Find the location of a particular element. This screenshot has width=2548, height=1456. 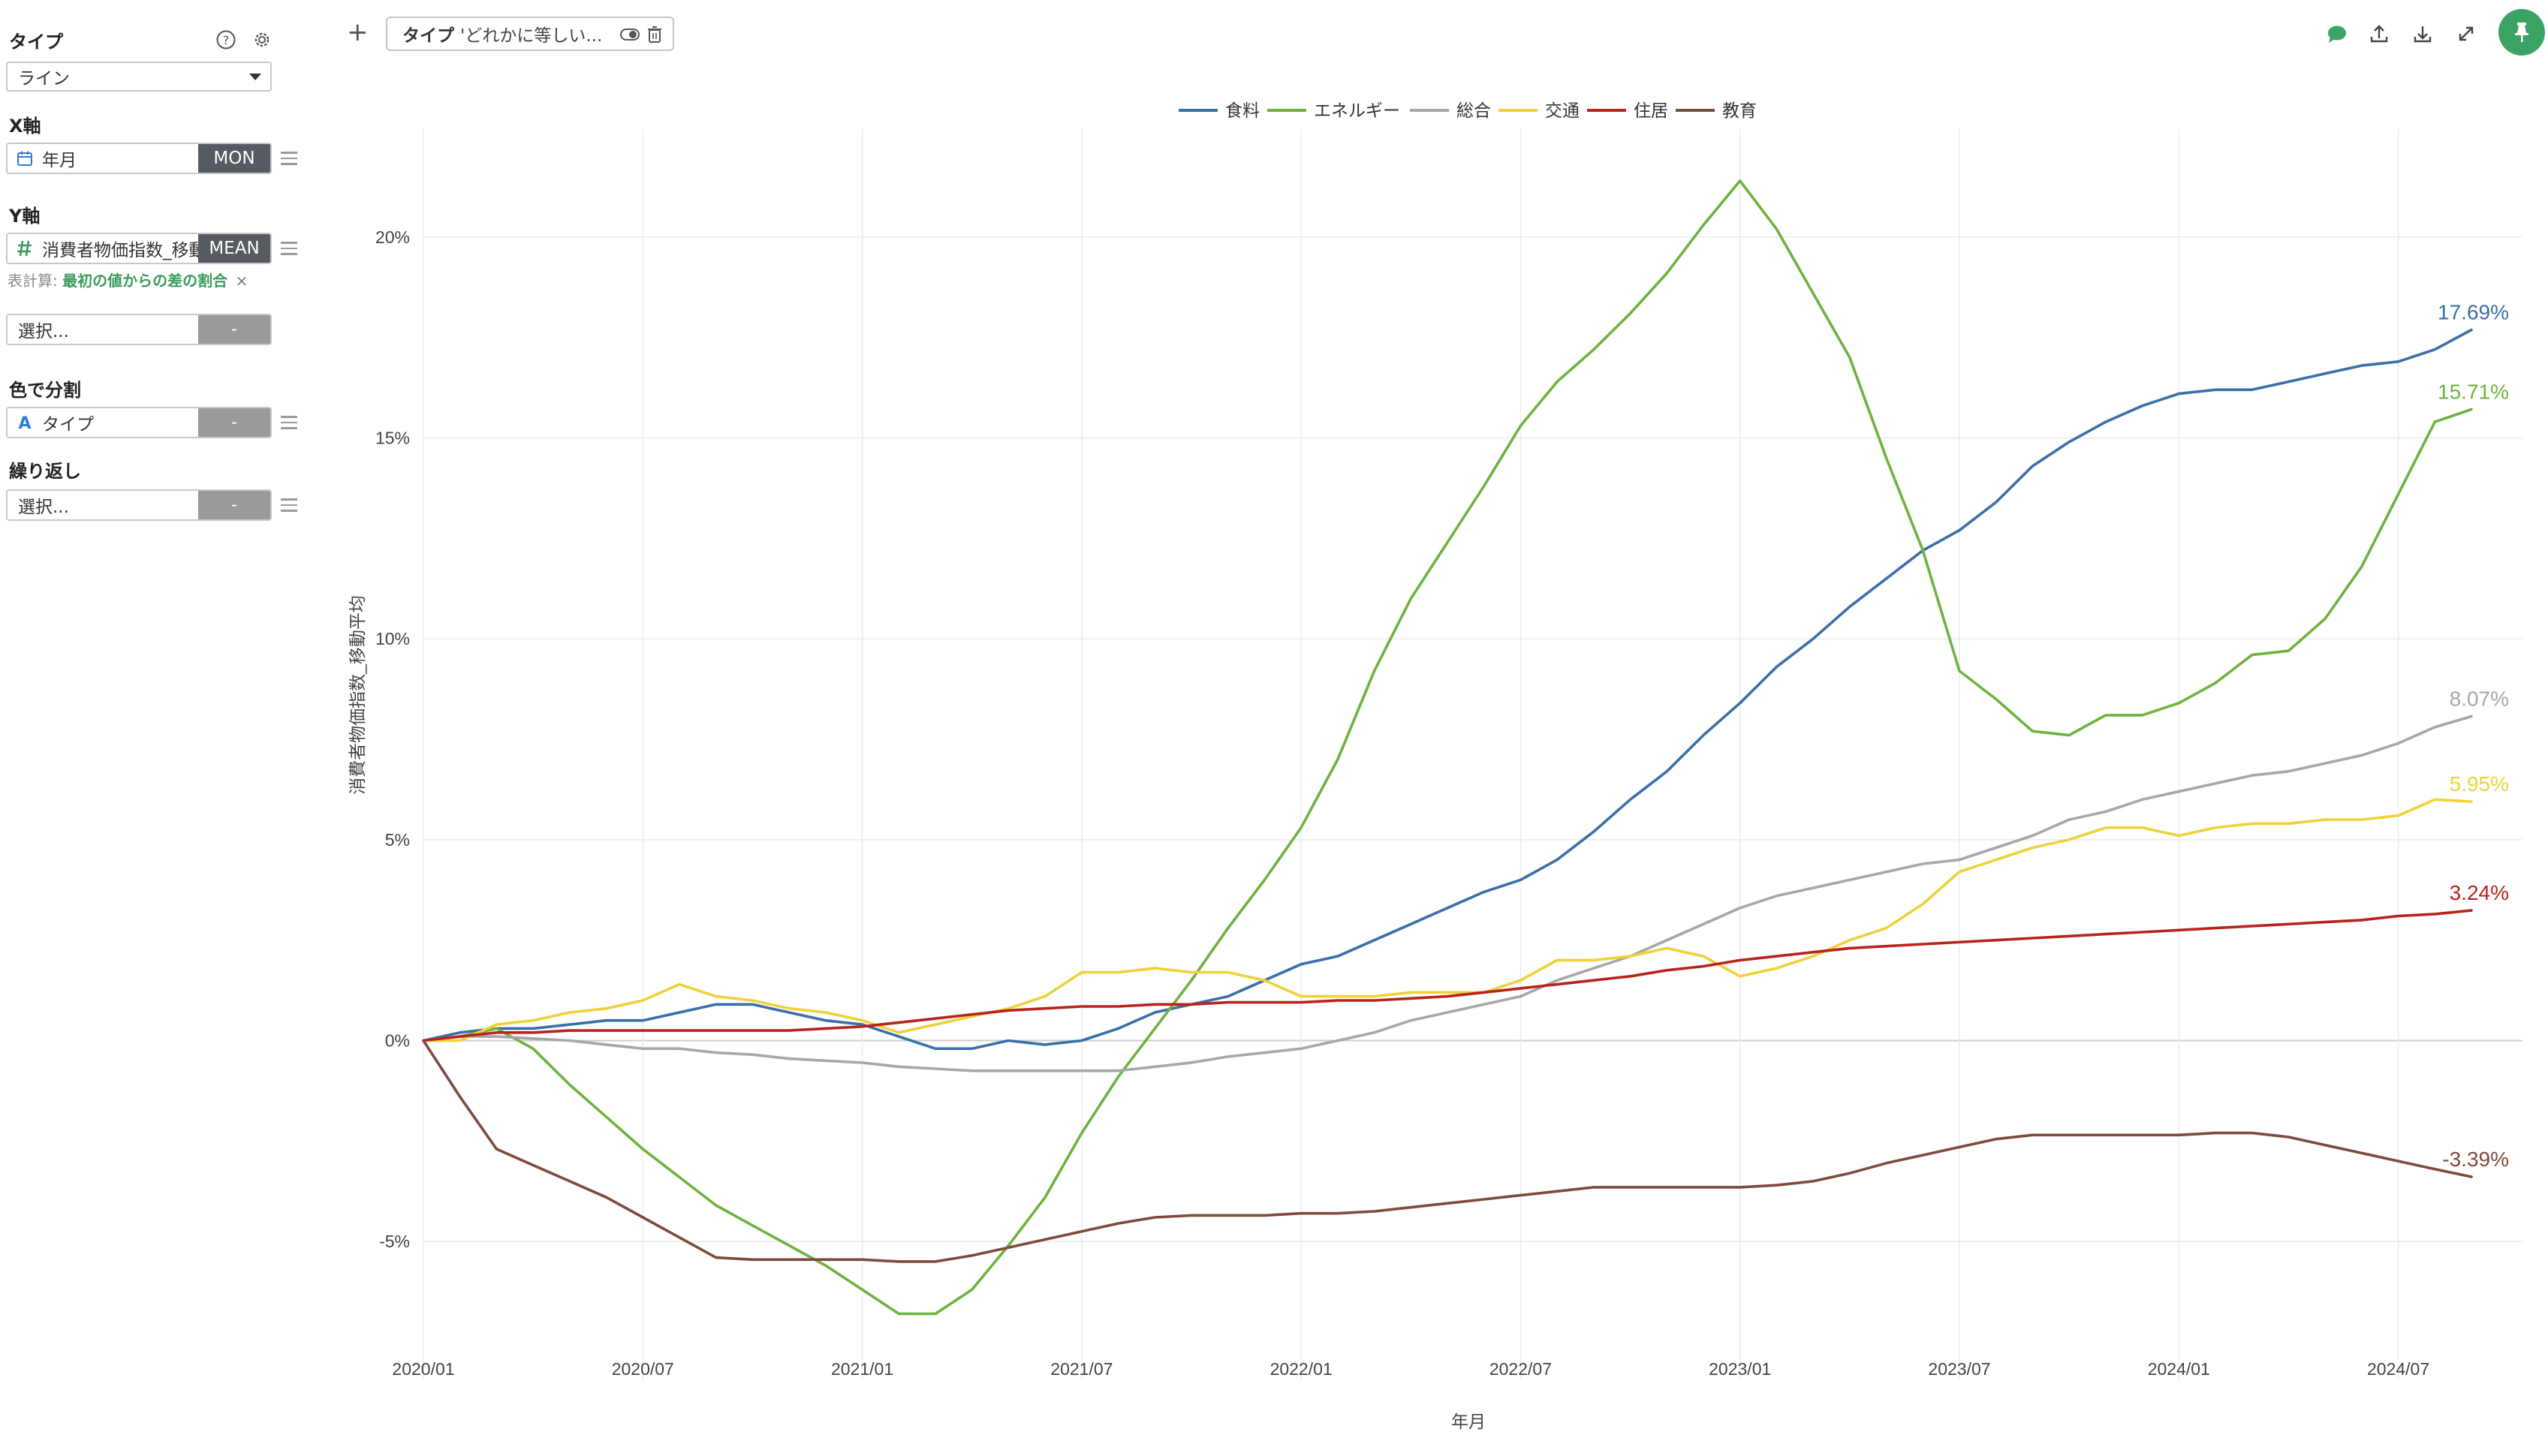

table-calculation-value: 最初の値からの差の割合 is located at coordinates (145, 281).